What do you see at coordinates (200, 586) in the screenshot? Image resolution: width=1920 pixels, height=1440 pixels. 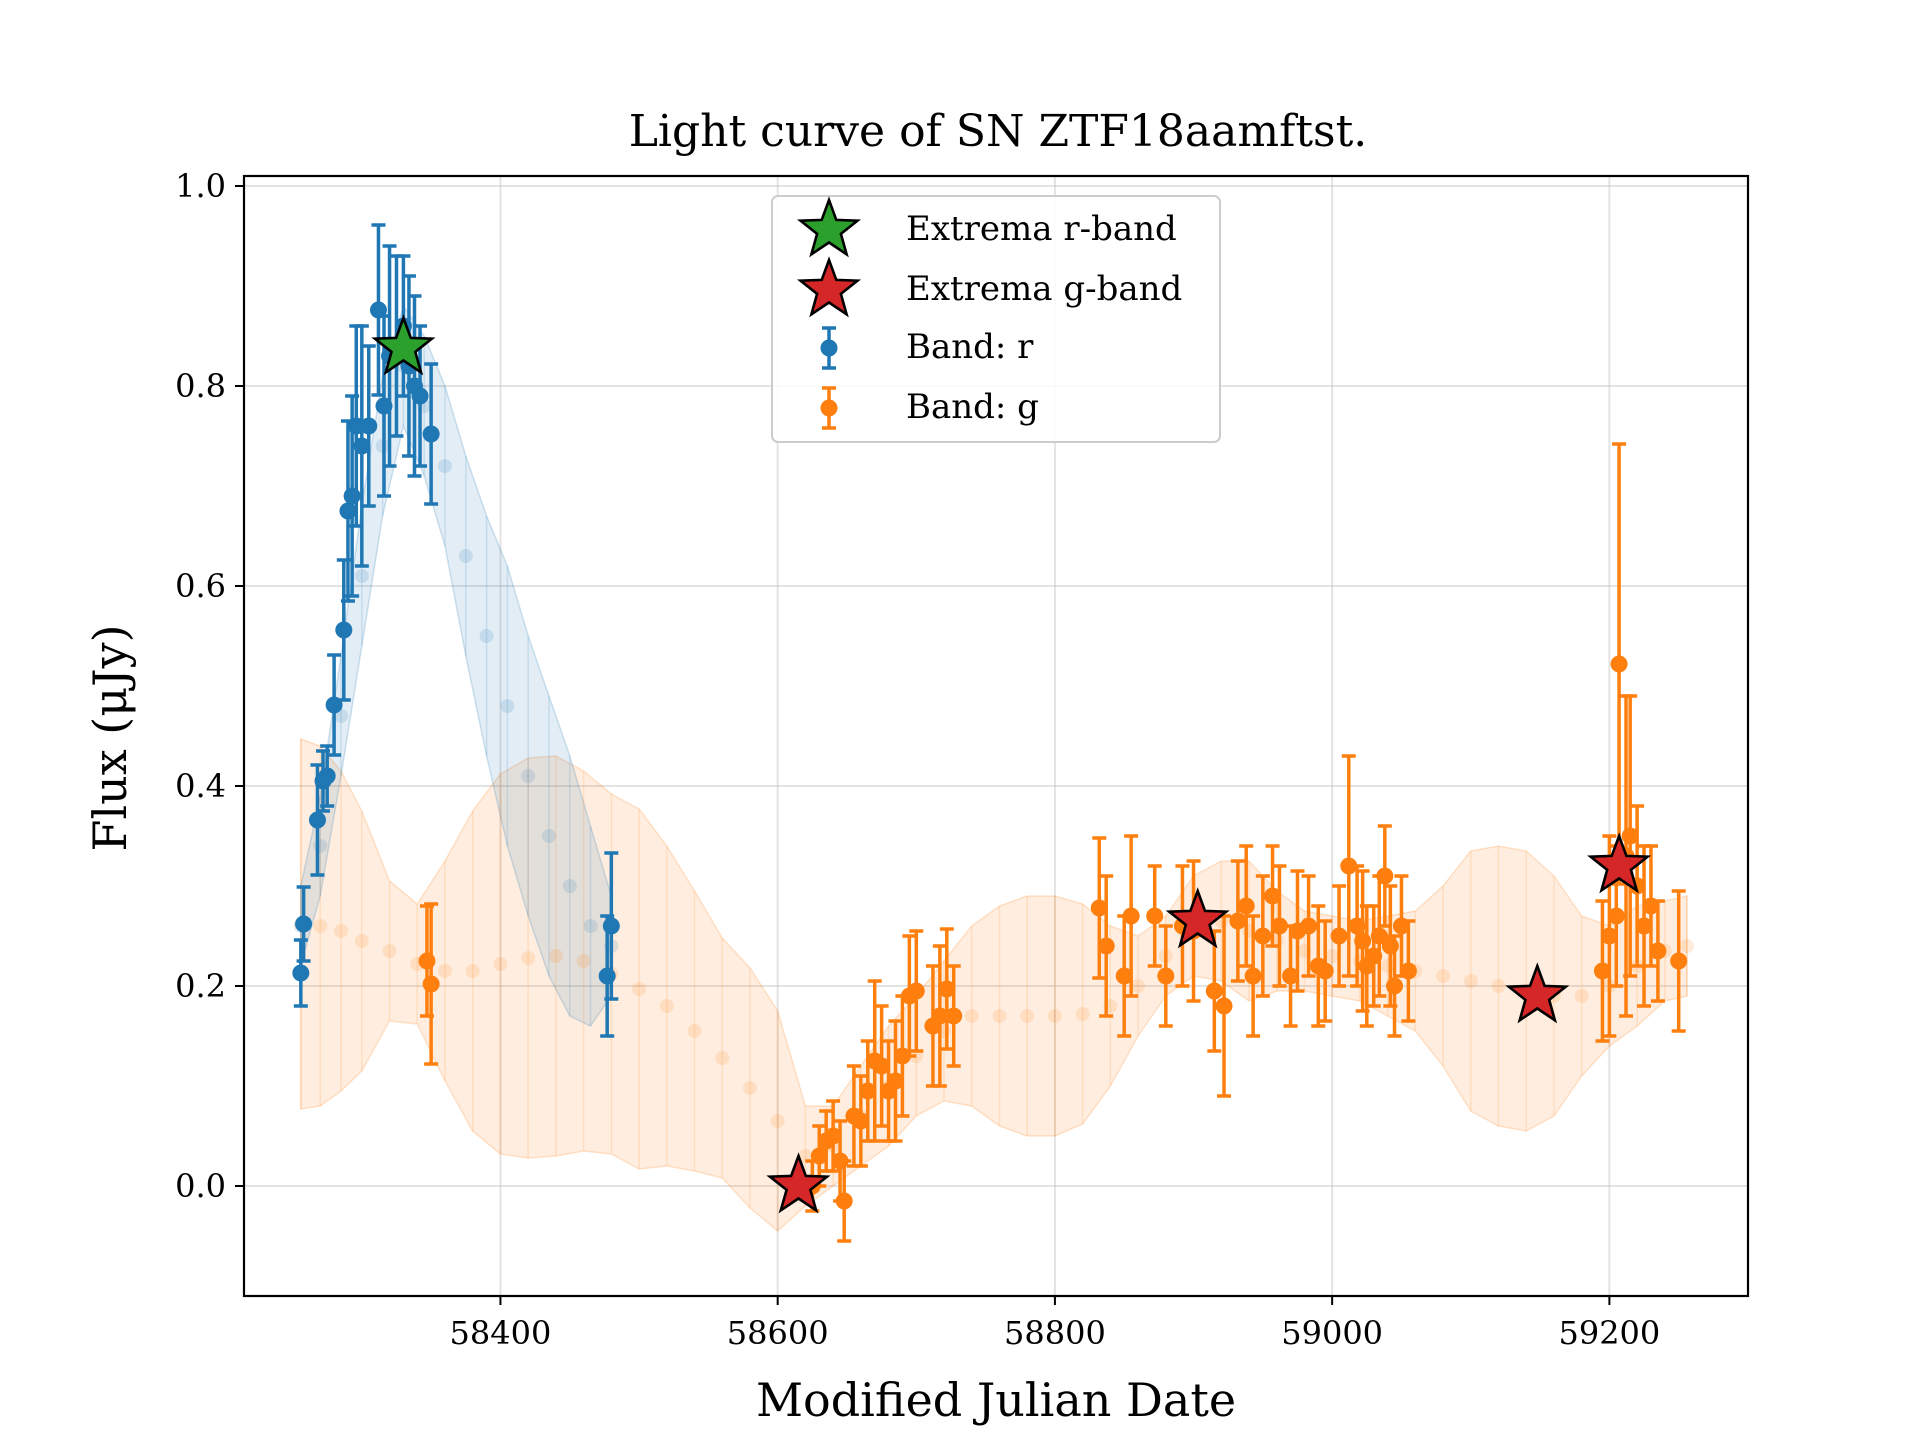 I see `y-tick-label: 0.6` at bounding box center [200, 586].